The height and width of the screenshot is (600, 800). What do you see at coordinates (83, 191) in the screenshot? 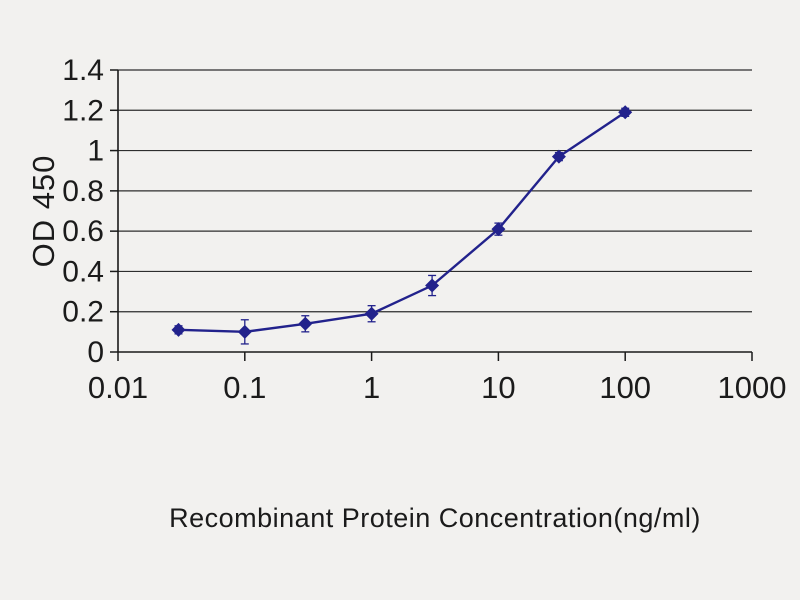
I see `y-tick-label: 0.8` at bounding box center [83, 191].